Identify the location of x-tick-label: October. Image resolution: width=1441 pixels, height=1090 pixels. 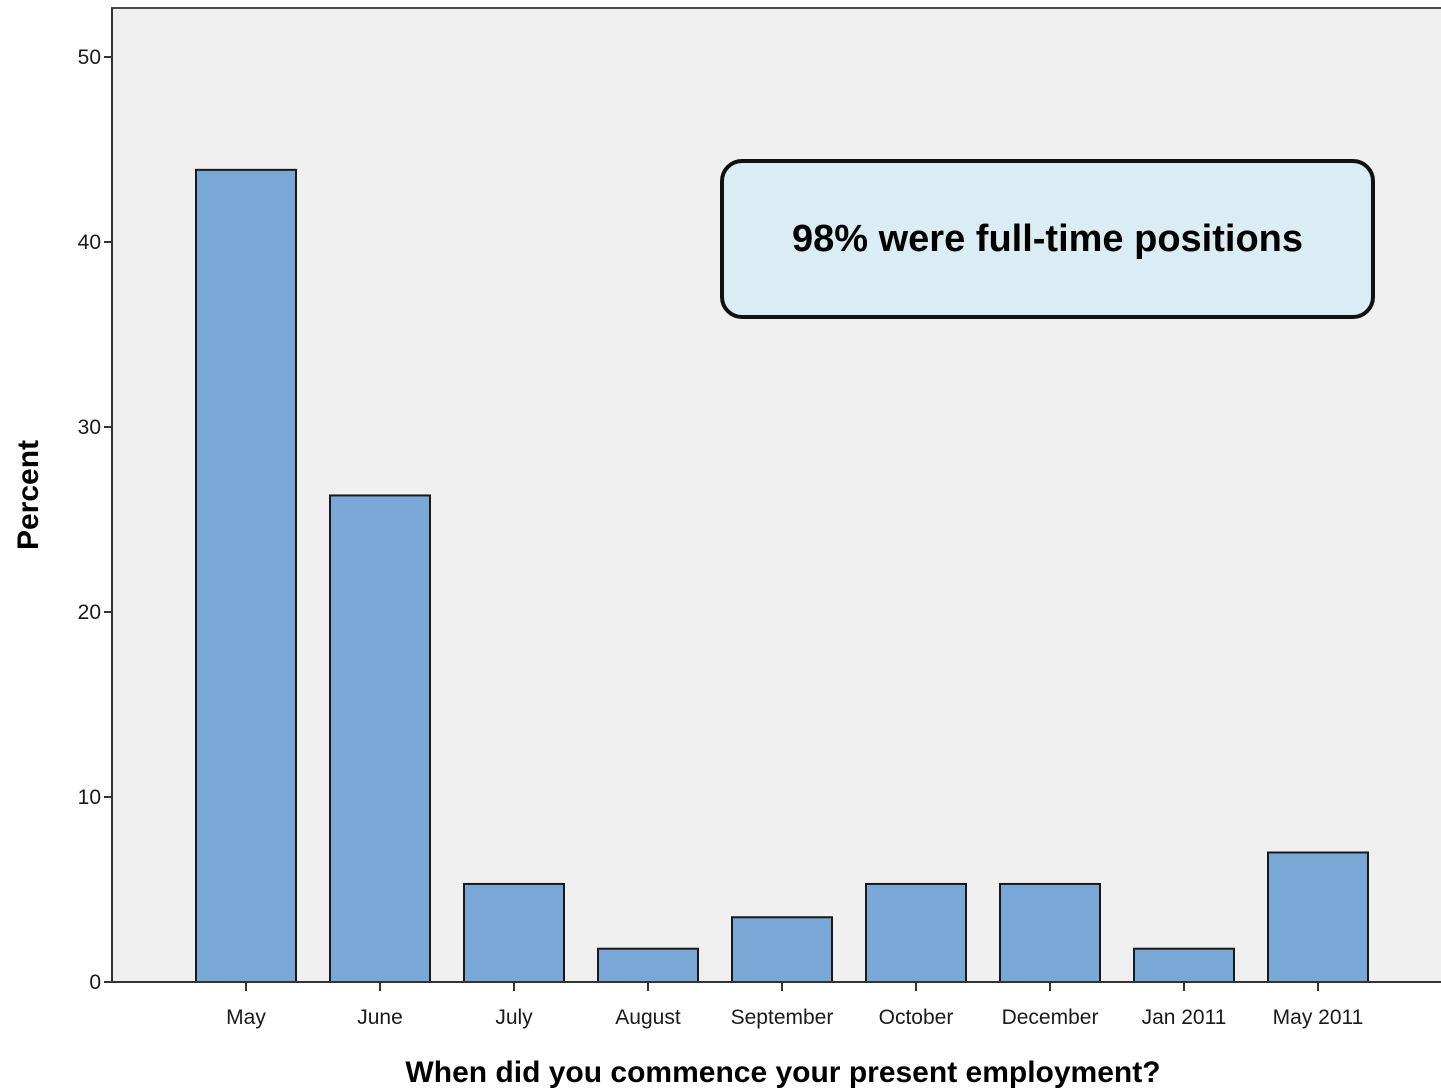
(916, 1017).